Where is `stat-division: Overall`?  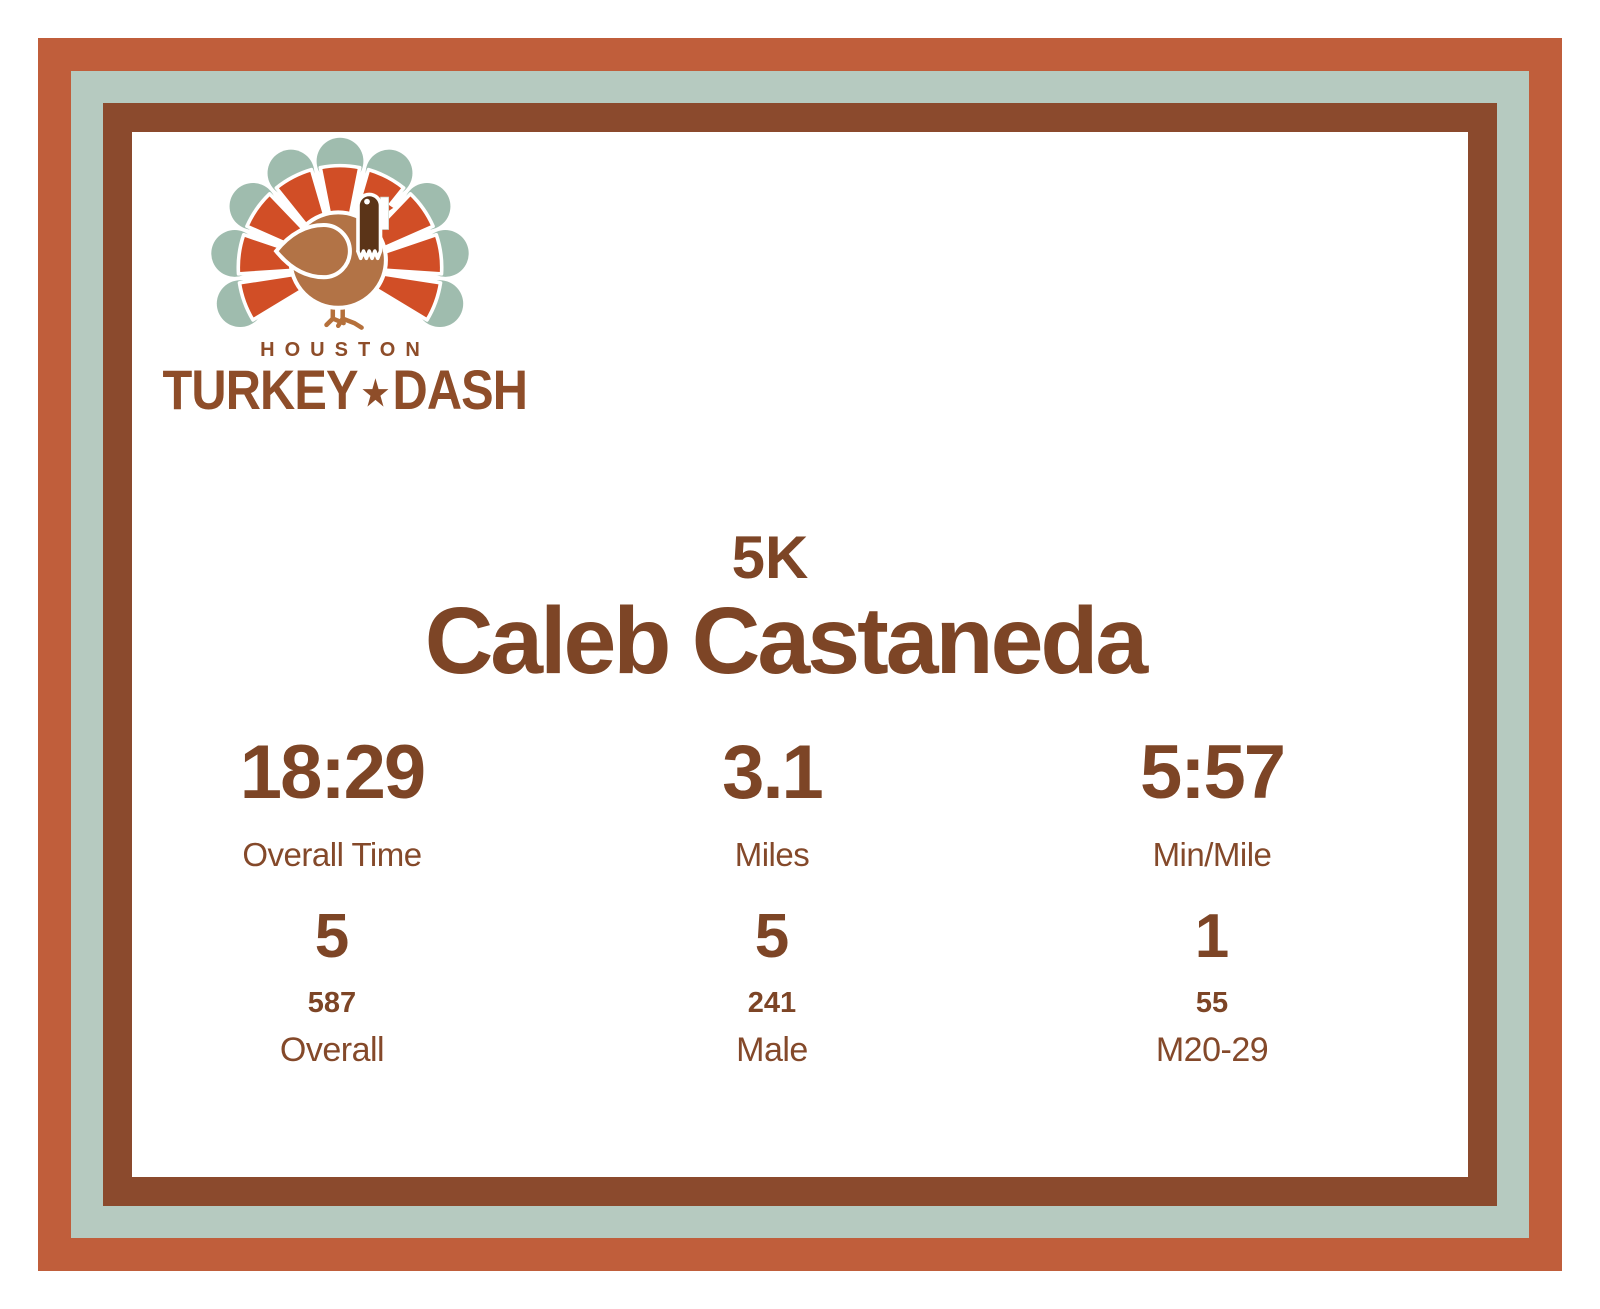
stat-division: Overall is located at coordinates (332, 1050).